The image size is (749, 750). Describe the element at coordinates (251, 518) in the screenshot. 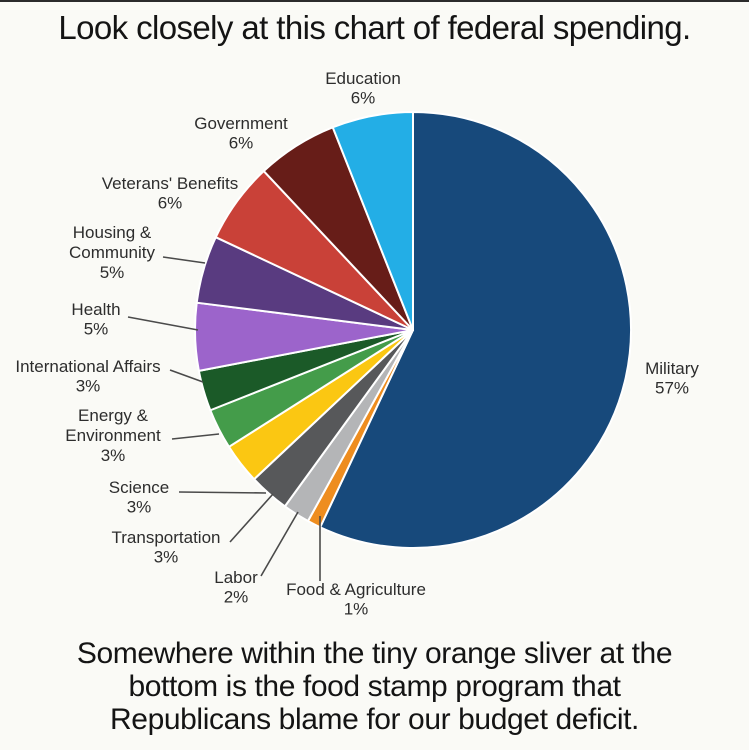

I see `leader-line-transportation` at that location.